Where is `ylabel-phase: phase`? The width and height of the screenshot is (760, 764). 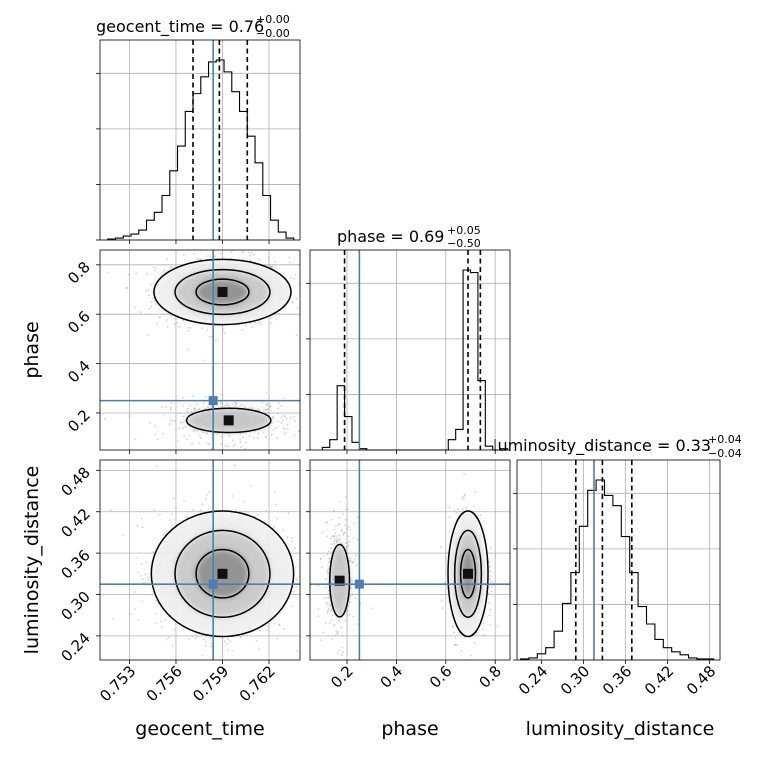
ylabel-phase: phase is located at coordinates (32, 349).